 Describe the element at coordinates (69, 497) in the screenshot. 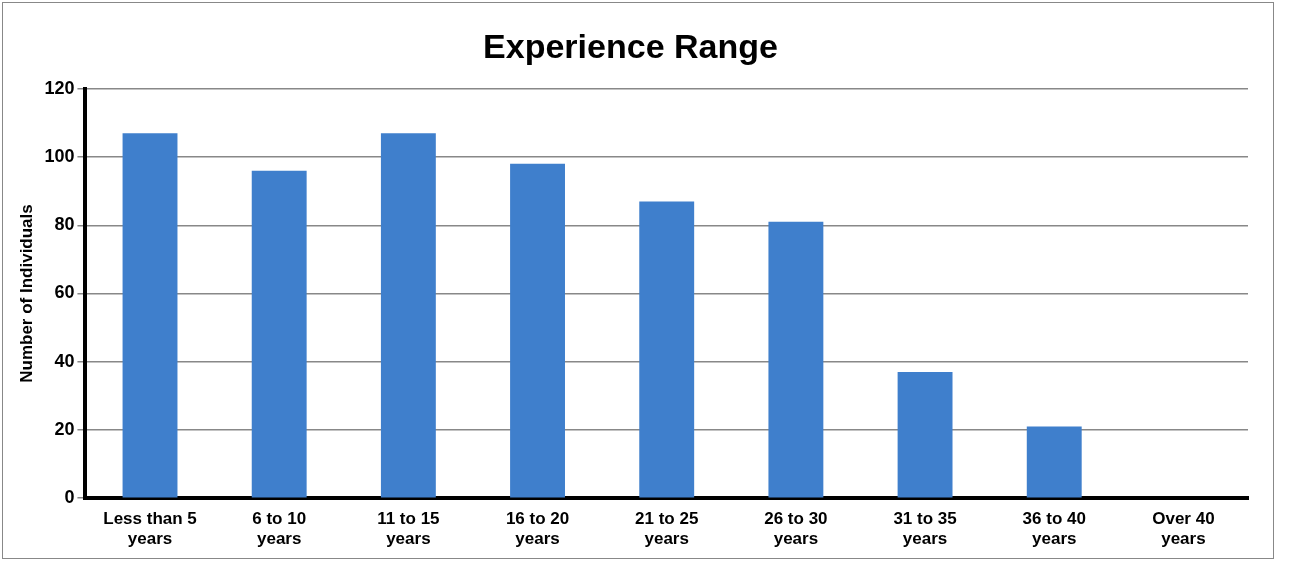

I see `y-tick-label: 0` at that location.